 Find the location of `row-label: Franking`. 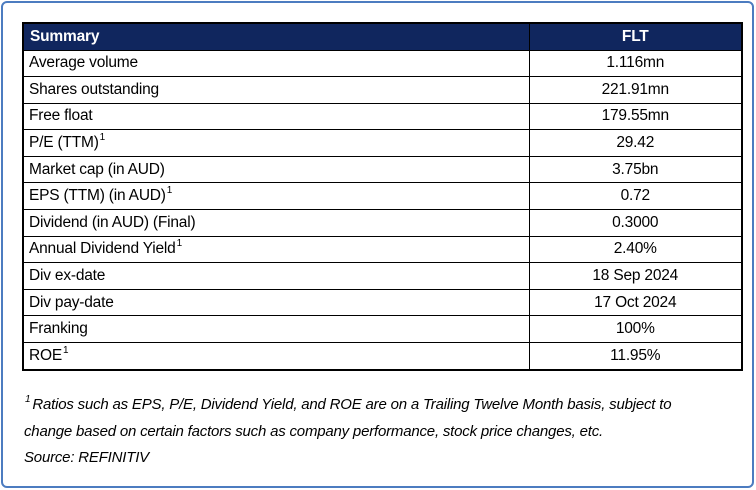

row-label: Franking is located at coordinates (276, 329).